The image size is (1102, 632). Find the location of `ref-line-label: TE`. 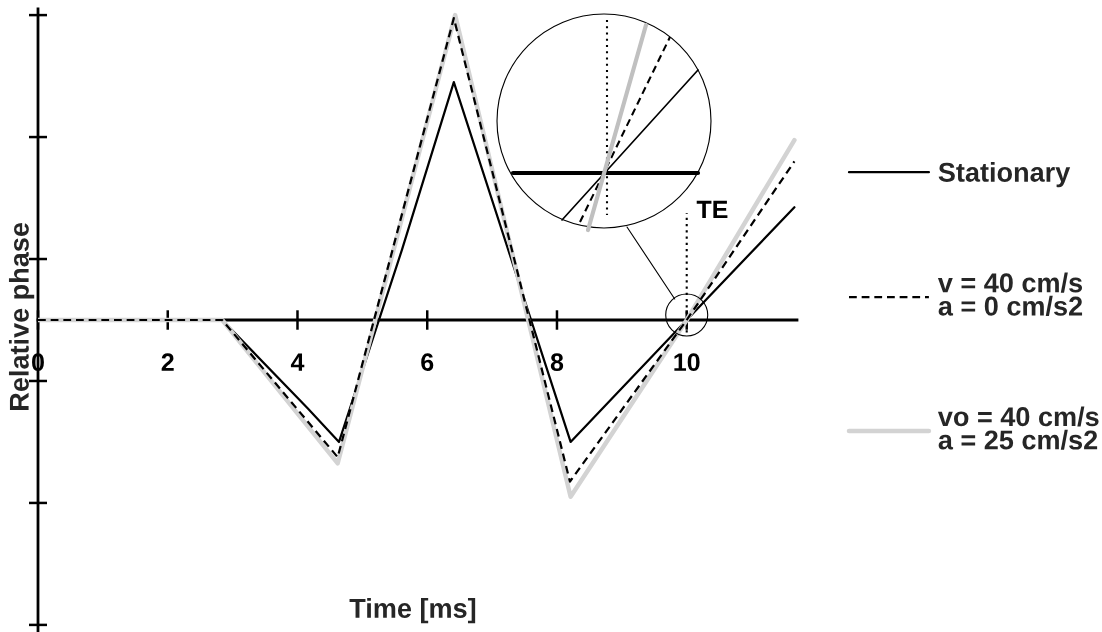

ref-line-label: TE is located at coordinates (712, 209).